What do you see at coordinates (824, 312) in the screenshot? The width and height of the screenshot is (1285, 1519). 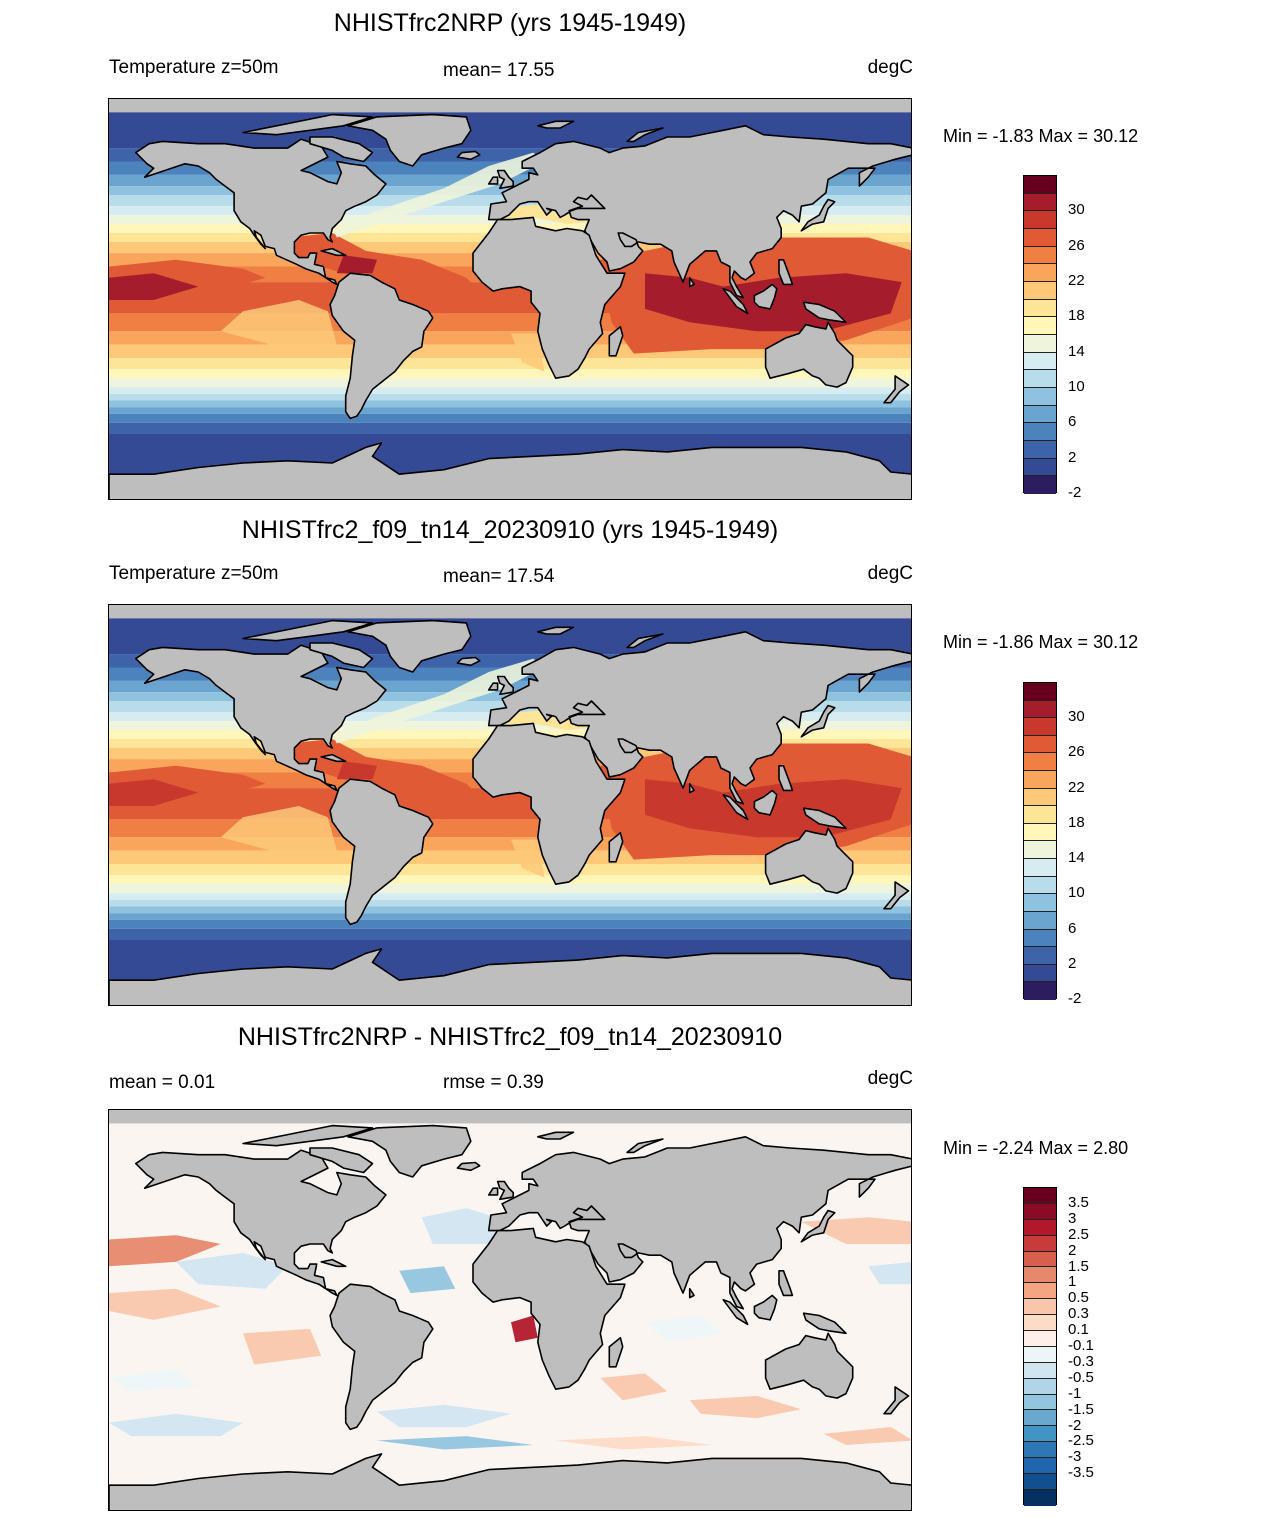 I see `land-newguinea` at bounding box center [824, 312].